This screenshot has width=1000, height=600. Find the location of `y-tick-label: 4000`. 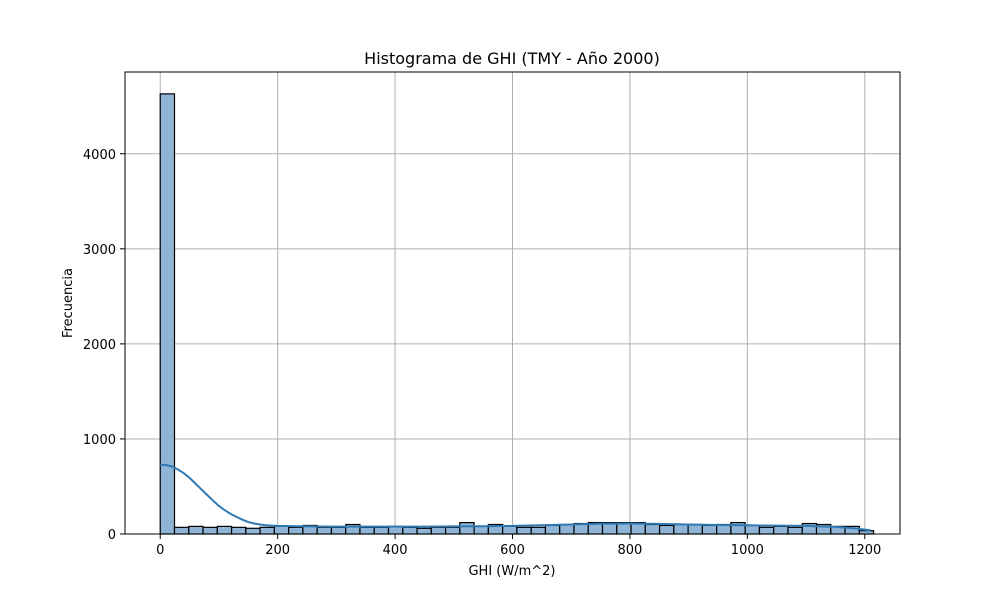

y-tick-label: 4000 is located at coordinates (99, 155).